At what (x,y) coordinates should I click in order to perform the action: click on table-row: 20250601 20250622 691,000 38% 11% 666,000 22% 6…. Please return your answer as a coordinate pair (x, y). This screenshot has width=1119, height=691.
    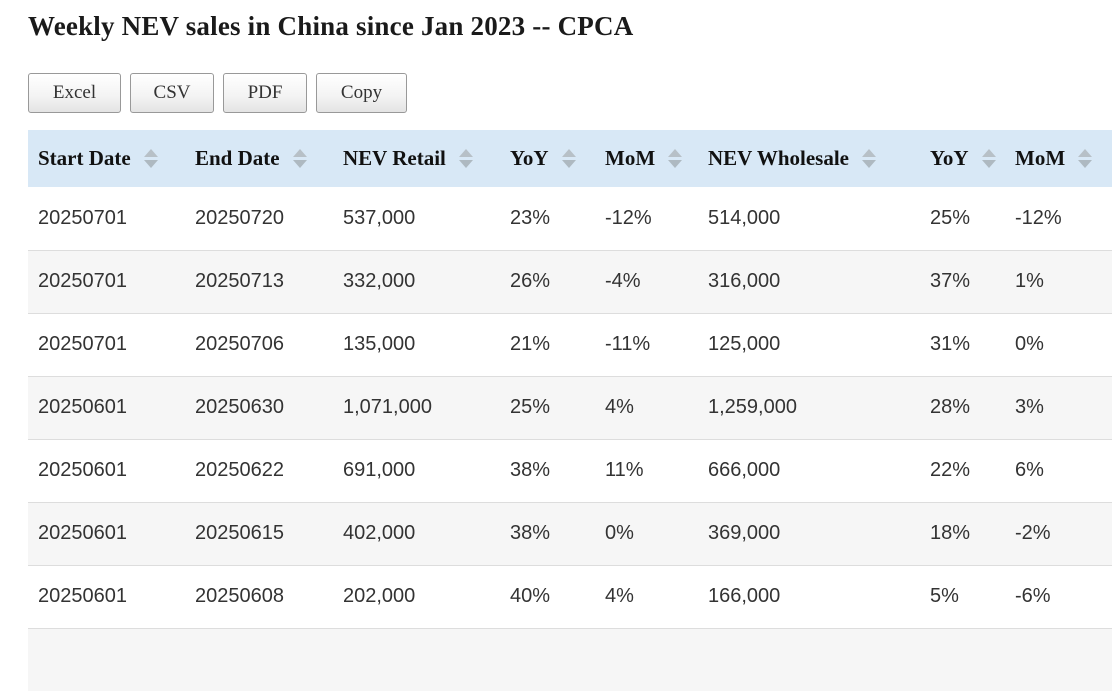
    Looking at the image, I should click on (570, 470).